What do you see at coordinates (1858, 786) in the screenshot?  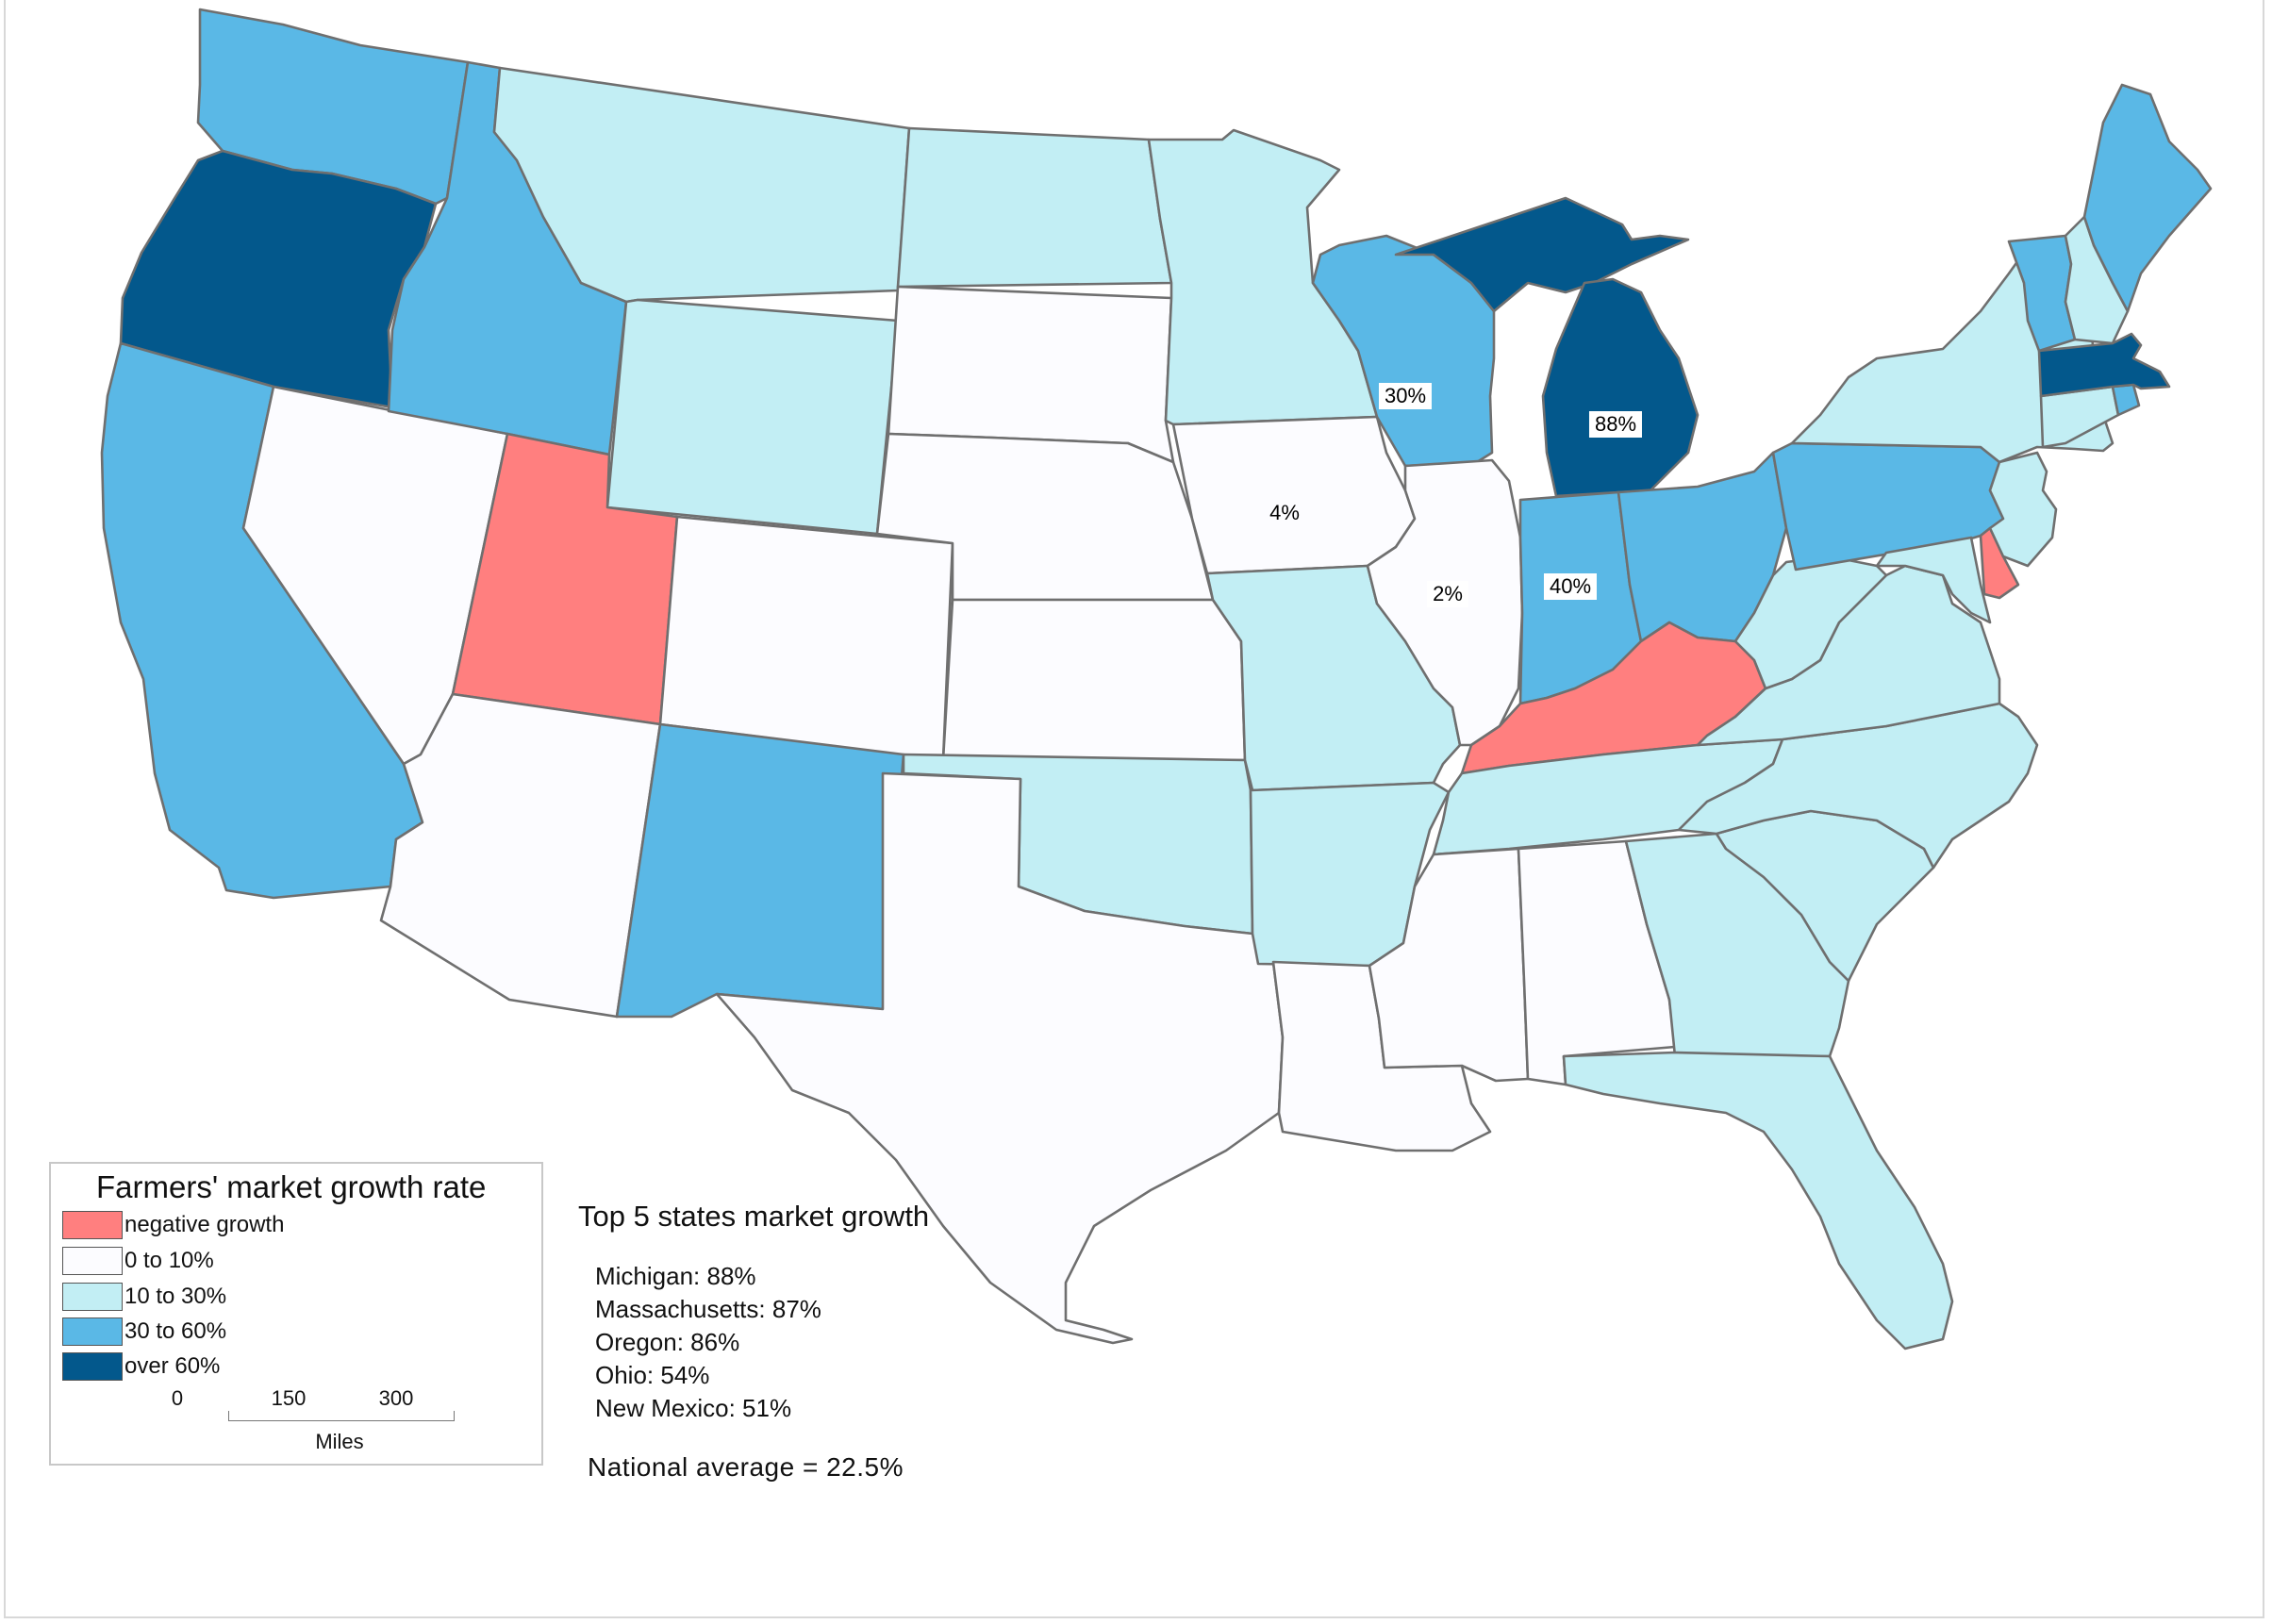 I see `state-north-carolina` at bounding box center [1858, 786].